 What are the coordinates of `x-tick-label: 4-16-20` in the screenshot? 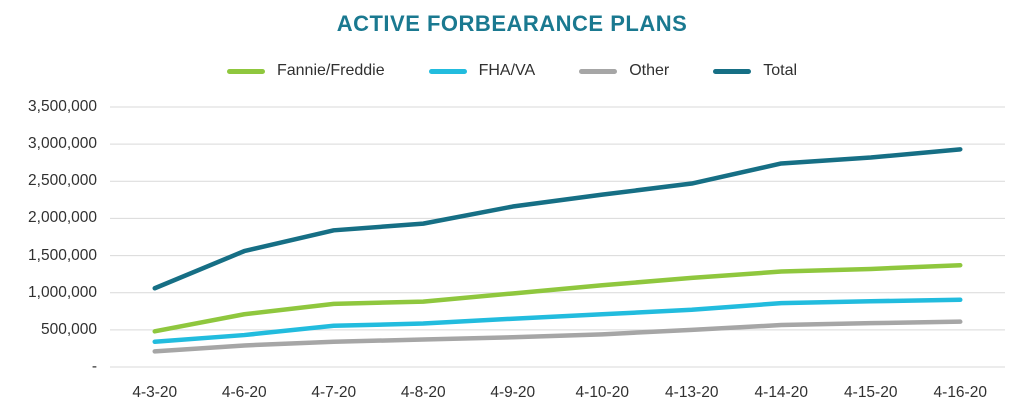 It's located at (960, 392).